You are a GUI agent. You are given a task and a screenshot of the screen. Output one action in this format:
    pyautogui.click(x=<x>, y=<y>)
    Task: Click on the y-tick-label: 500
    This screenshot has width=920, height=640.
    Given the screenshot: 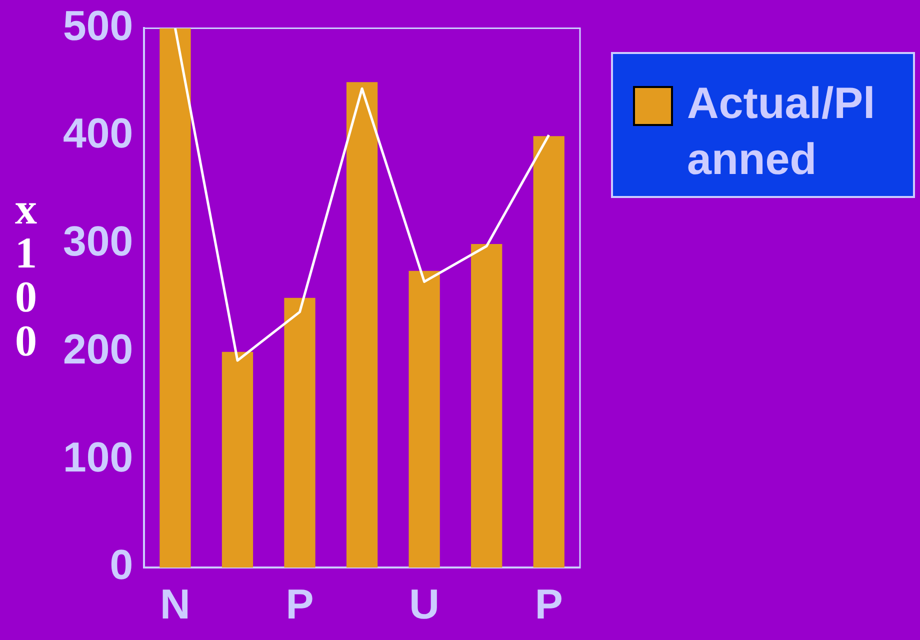 What is the action you would take?
    pyautogui.click(x=98, y=25)
    